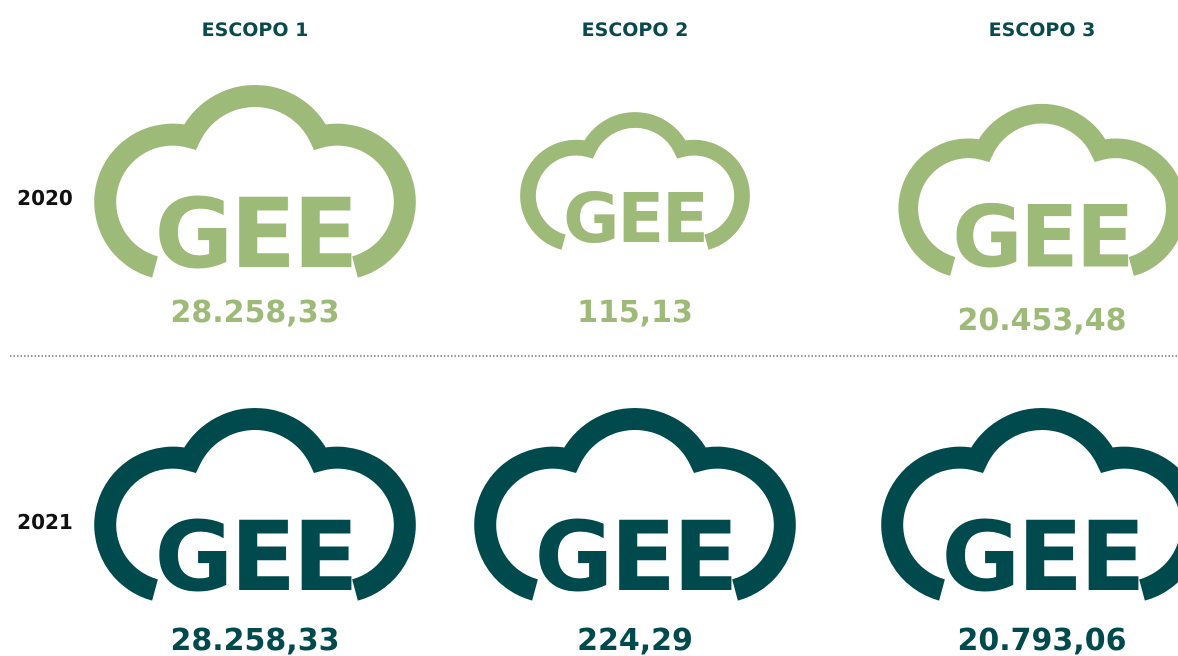 This screenshot has height=656, width=1178. What do you see at coordinates (45, 198) in the screenshot?
I see `year-label: 2020` at bounding box center [45, 198].